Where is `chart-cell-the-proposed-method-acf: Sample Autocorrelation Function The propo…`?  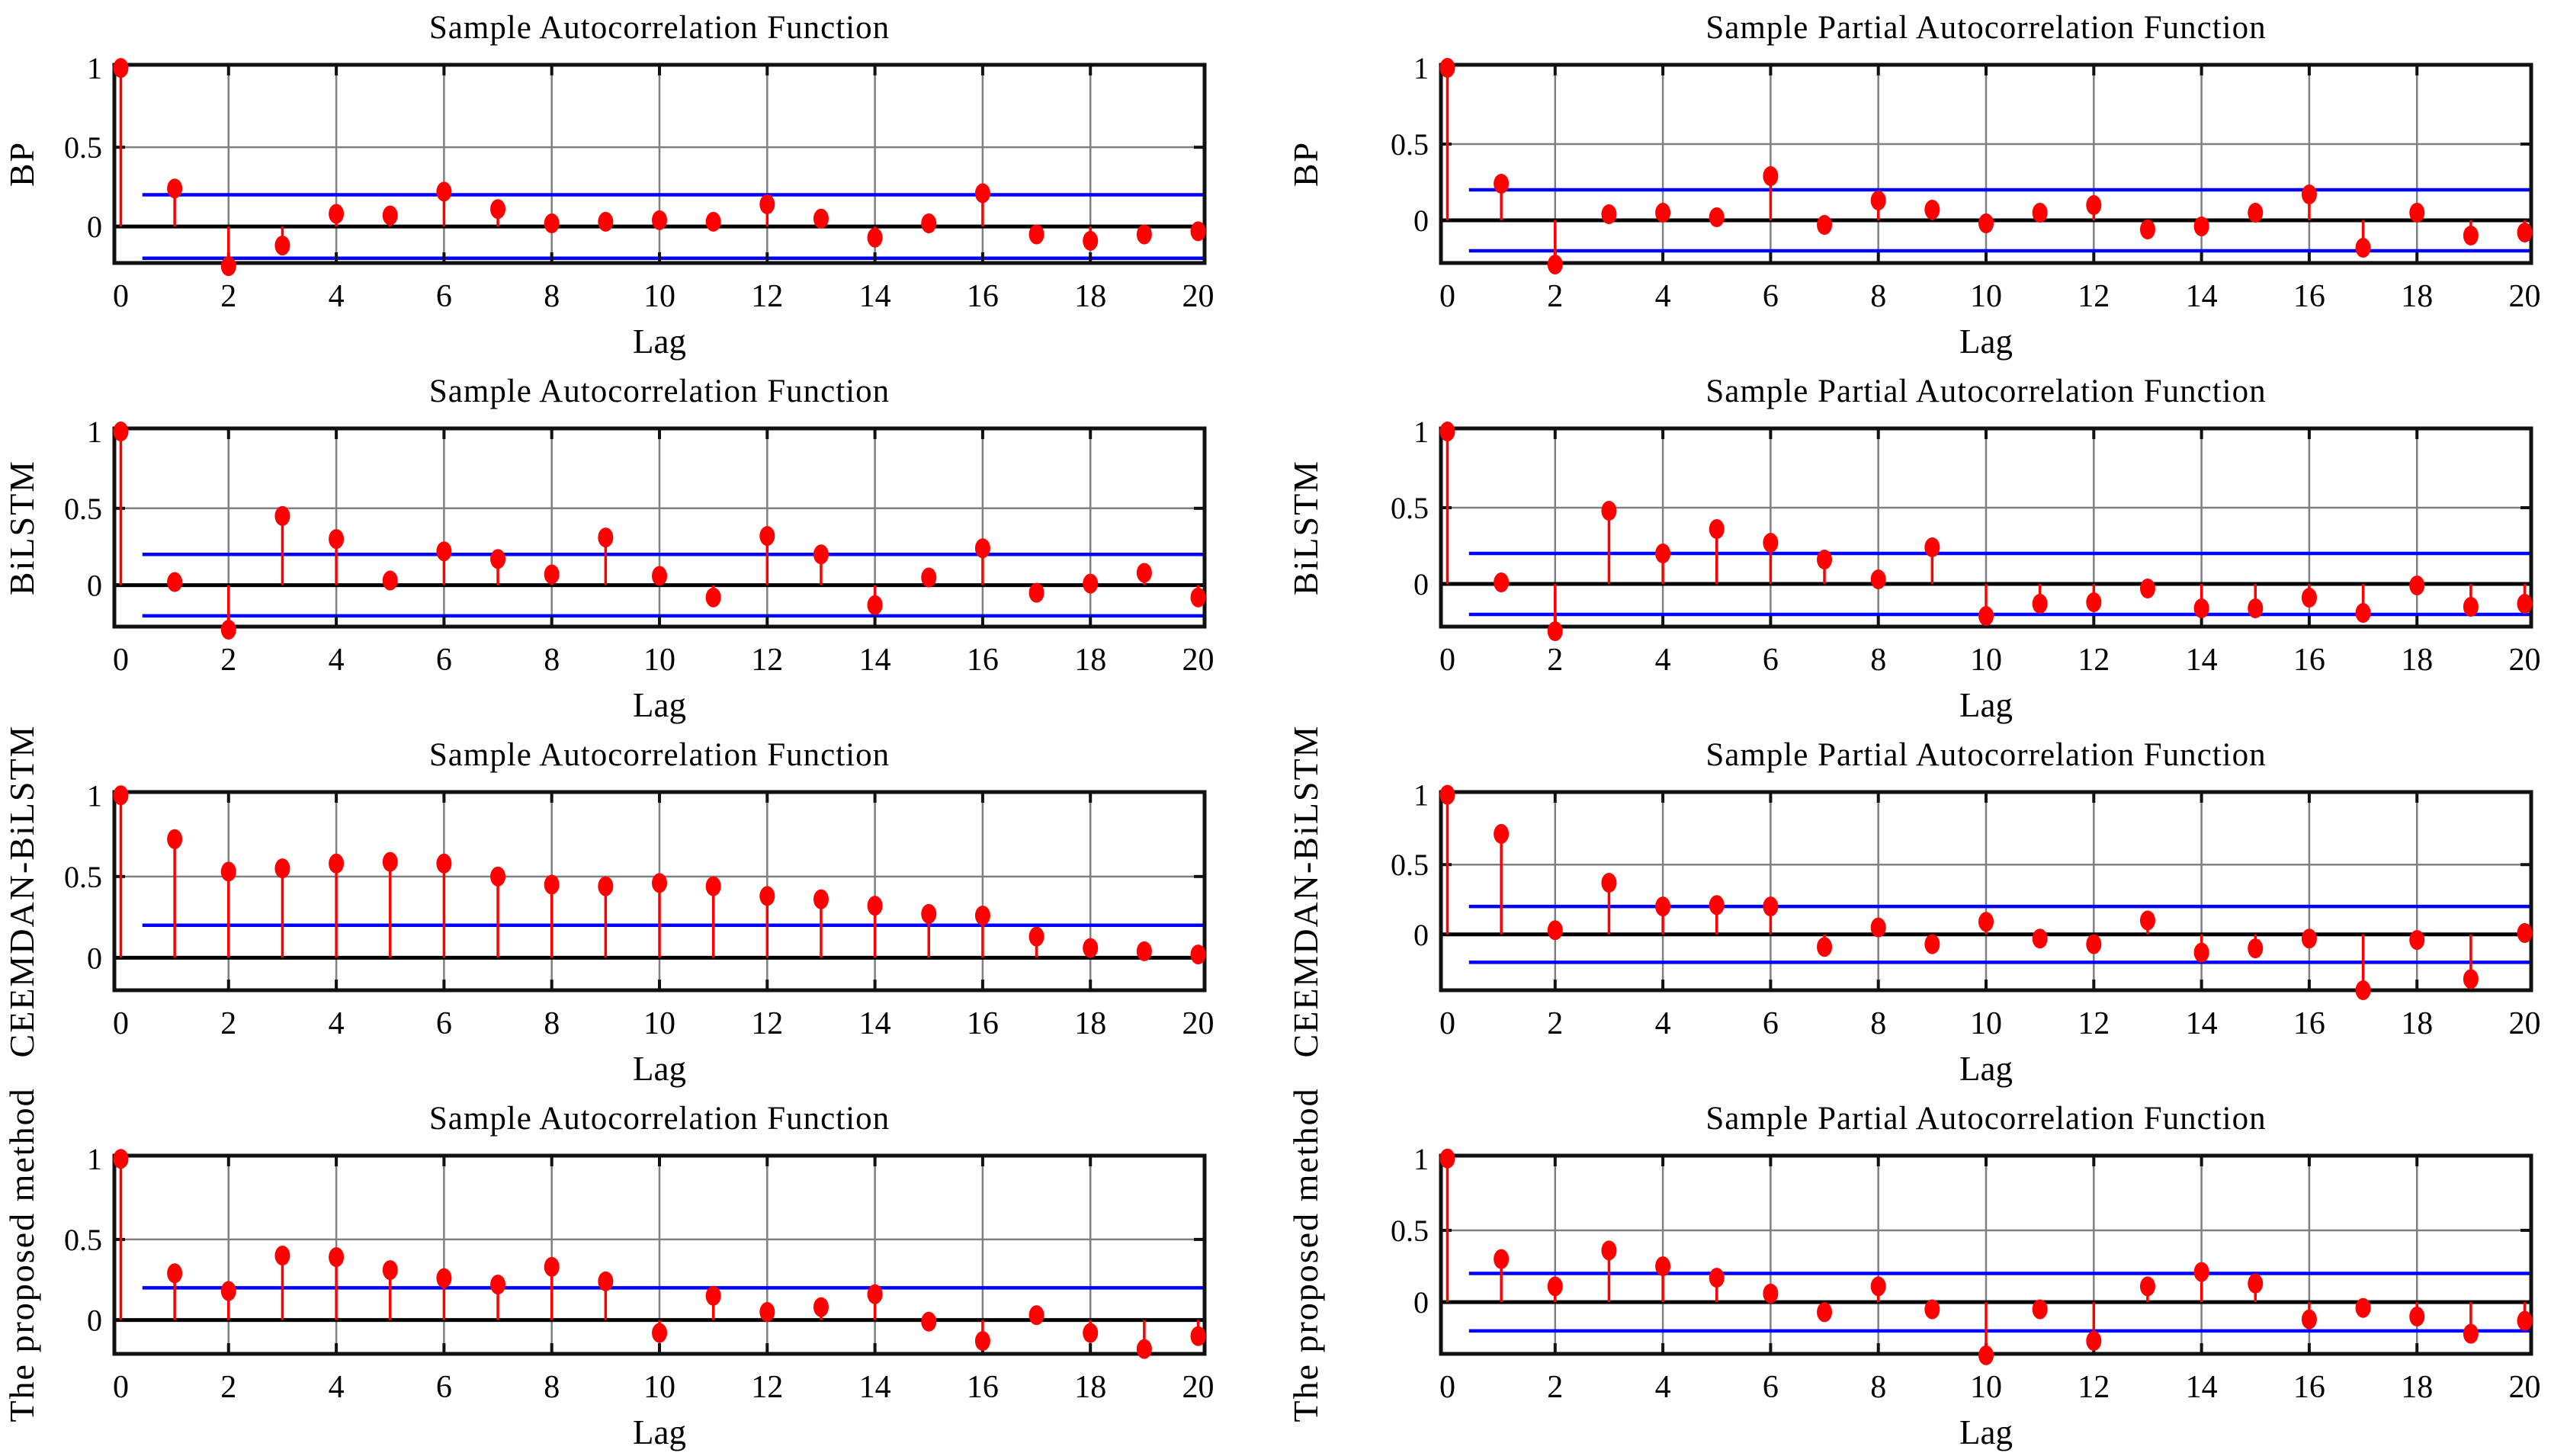
chart-cell-the-proposed-method-acf: Sample Autocorrelation Function The propo… is located at coordinates (608, 1269).